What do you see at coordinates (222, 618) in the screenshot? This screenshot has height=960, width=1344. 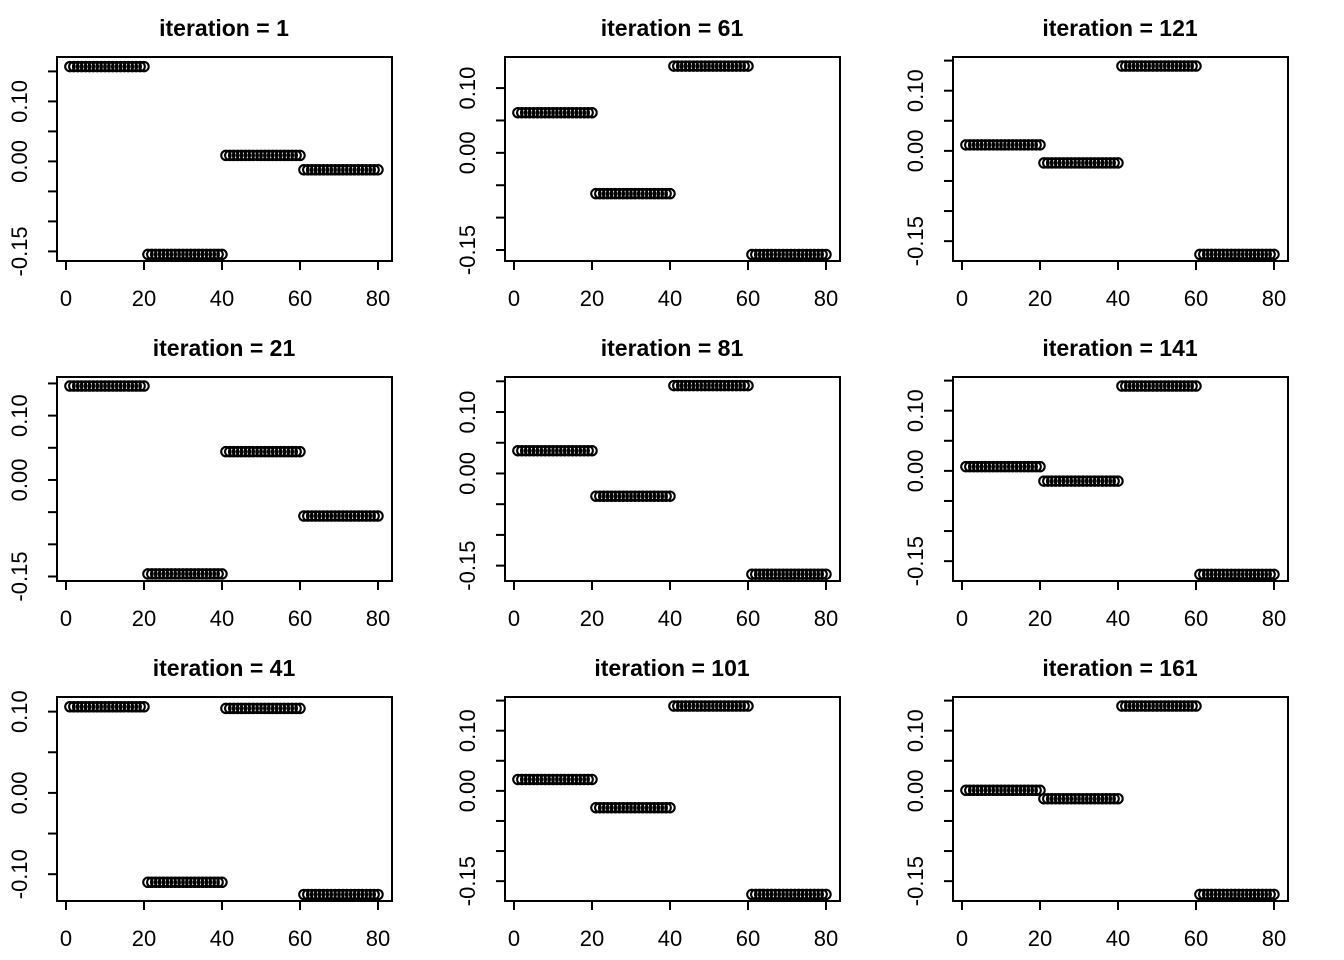 I see `x-axis-tick-label: 40` at bounding box center [222, 618].